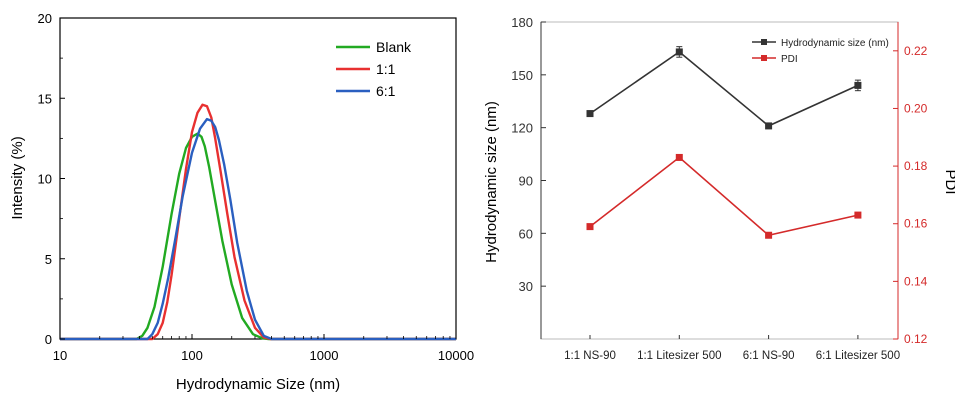 The image size is (955, 402). I want to click on legend-label-pdi: PDI, so click(789, 59).